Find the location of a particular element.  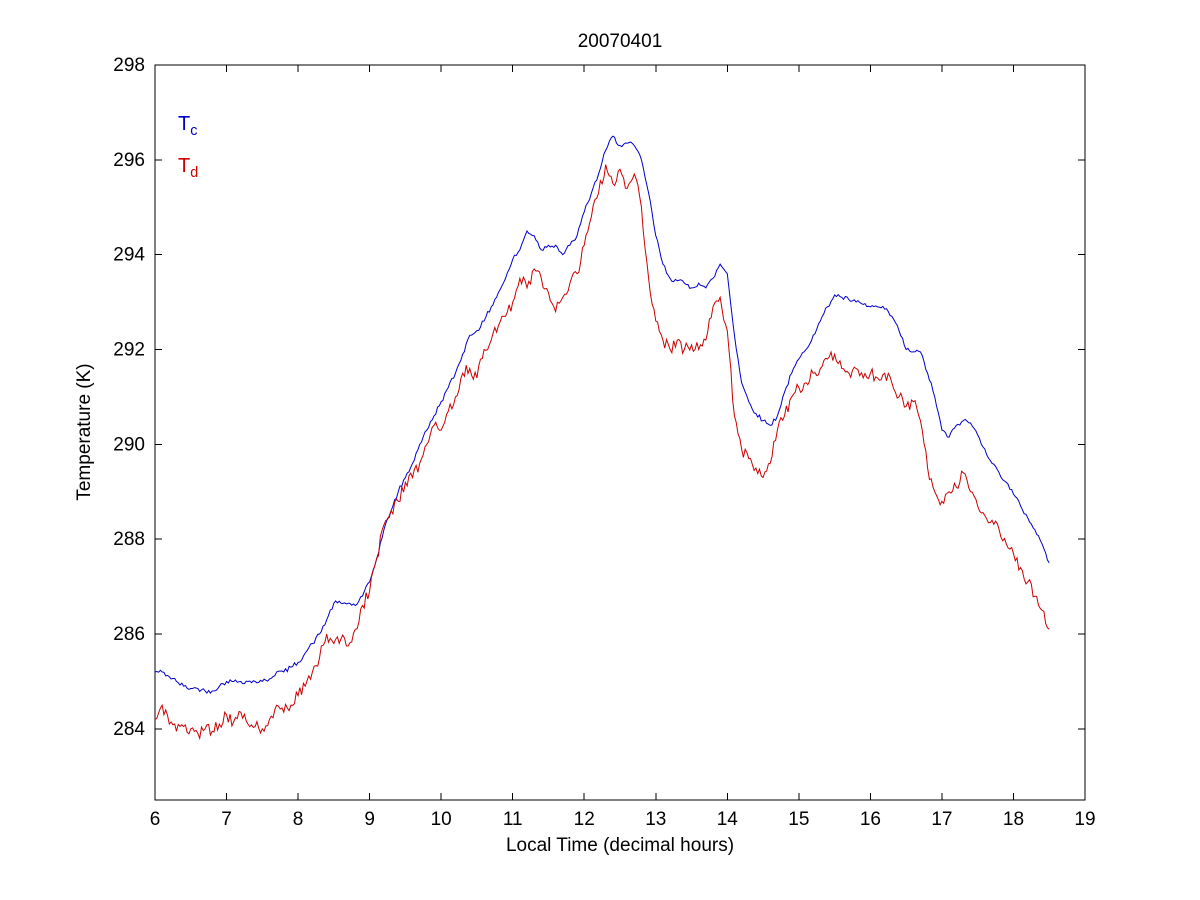

y-tick-label: 298 is located at coordinates (129, 65).